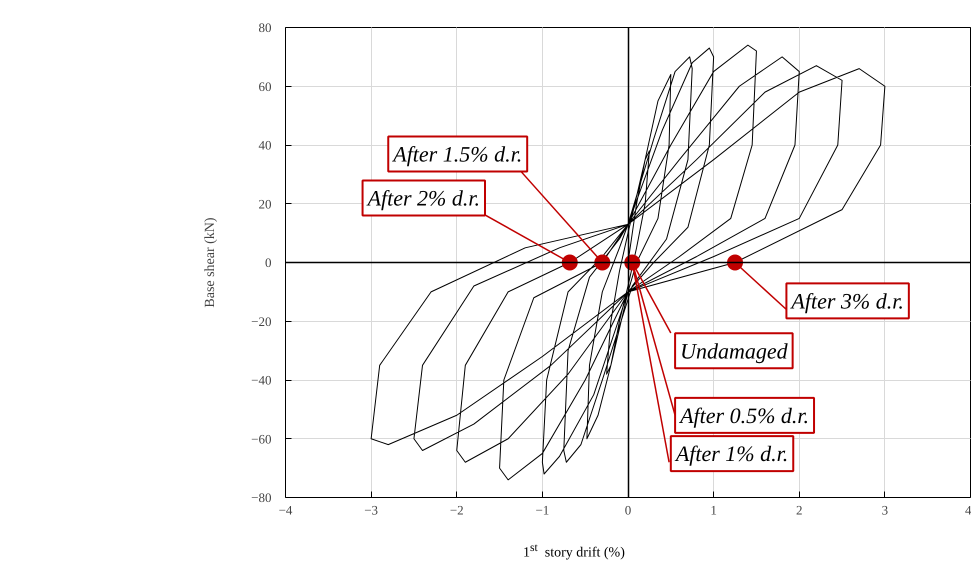  I want to click on y-tick-label: 60, so click(265, 86).